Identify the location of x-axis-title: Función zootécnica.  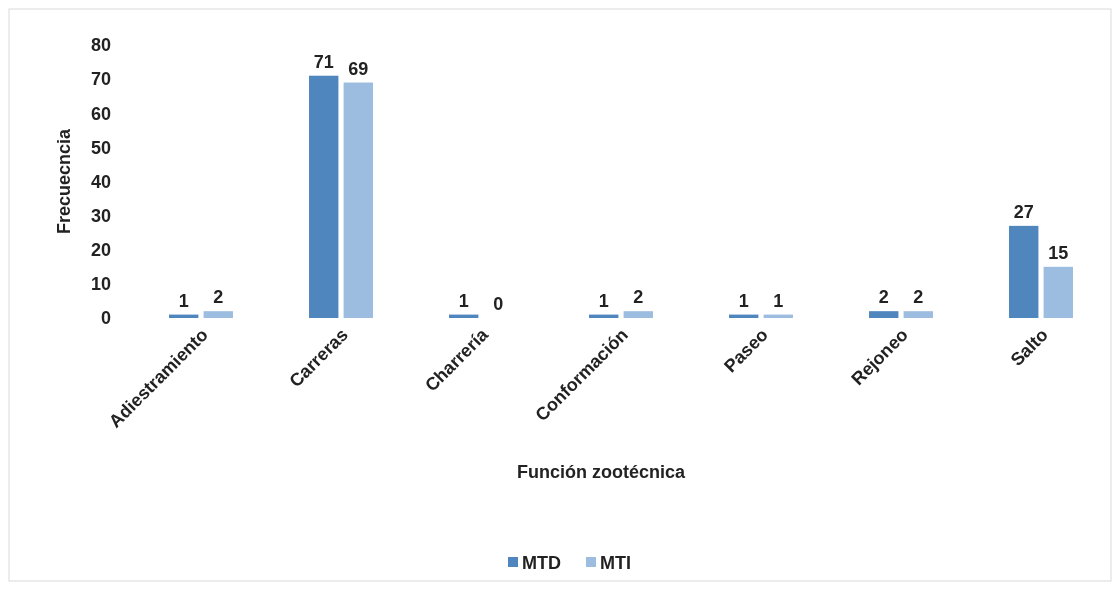
(601, 472).